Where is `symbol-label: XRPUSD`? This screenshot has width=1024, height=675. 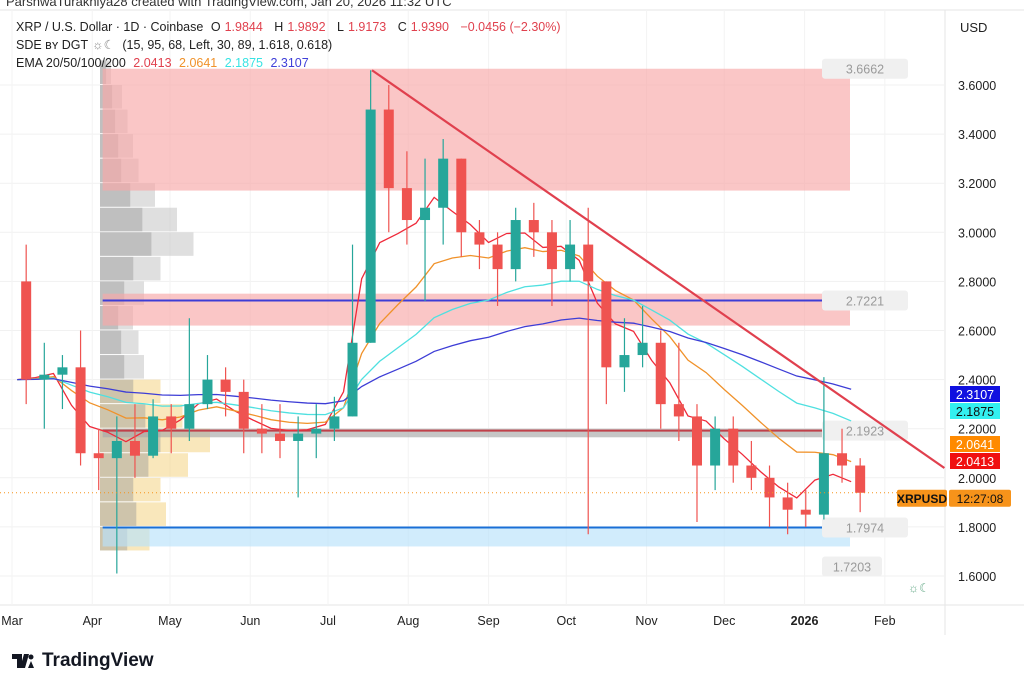 symbol-label: XRPUSD is located at coordinates (922, 499).